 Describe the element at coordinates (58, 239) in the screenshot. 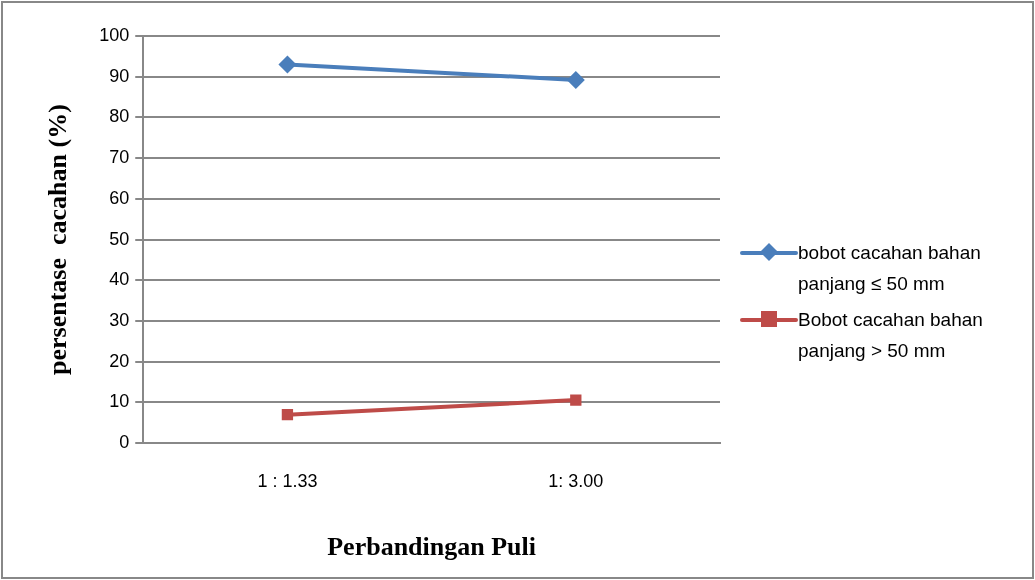

I see `y-axis-title: persentase cacahan (%)` at that location.